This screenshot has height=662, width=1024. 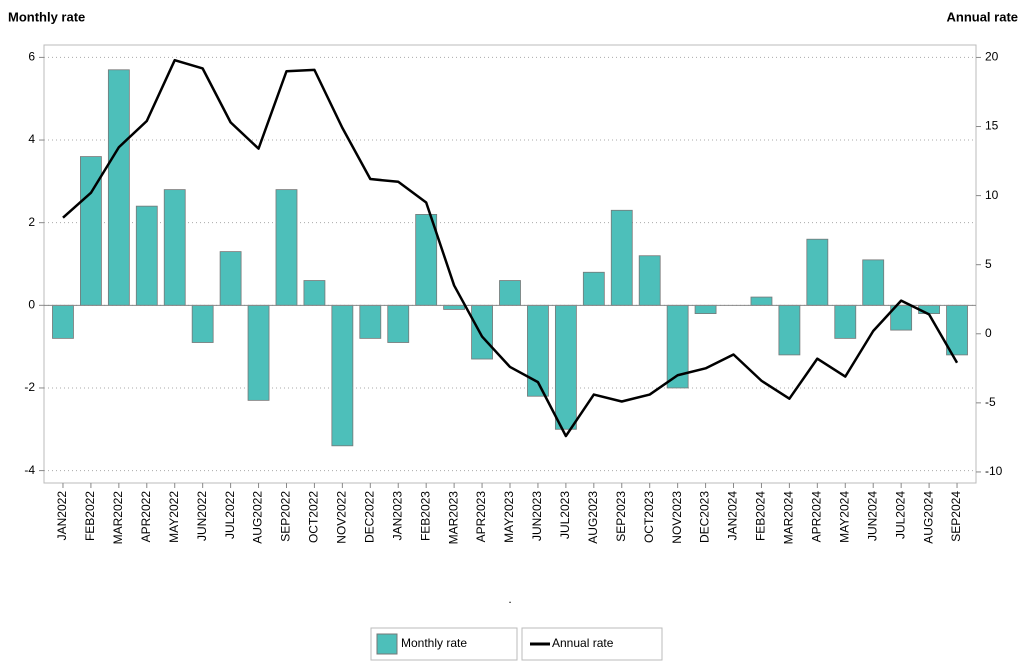 What do you see at coordinates (509, 517) in the screenshot?
I see `x-tick-label: MAY2023` at bounding box center [509, 517].